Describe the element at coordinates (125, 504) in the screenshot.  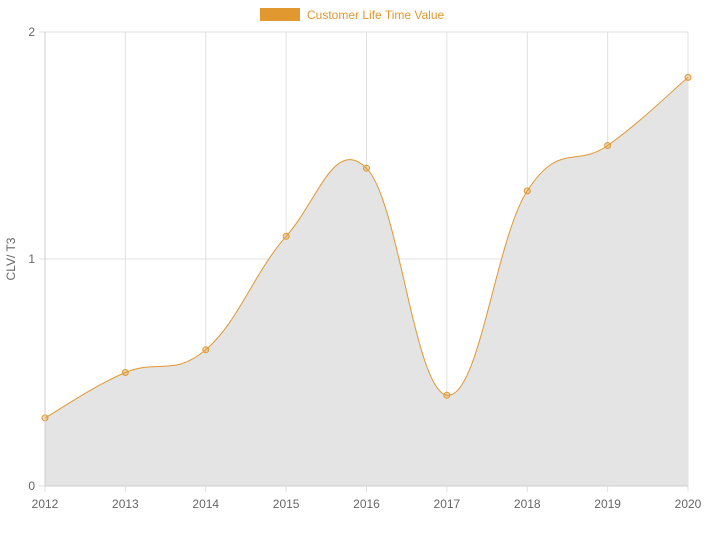
I see `x-tick-label: 2013` at that location.